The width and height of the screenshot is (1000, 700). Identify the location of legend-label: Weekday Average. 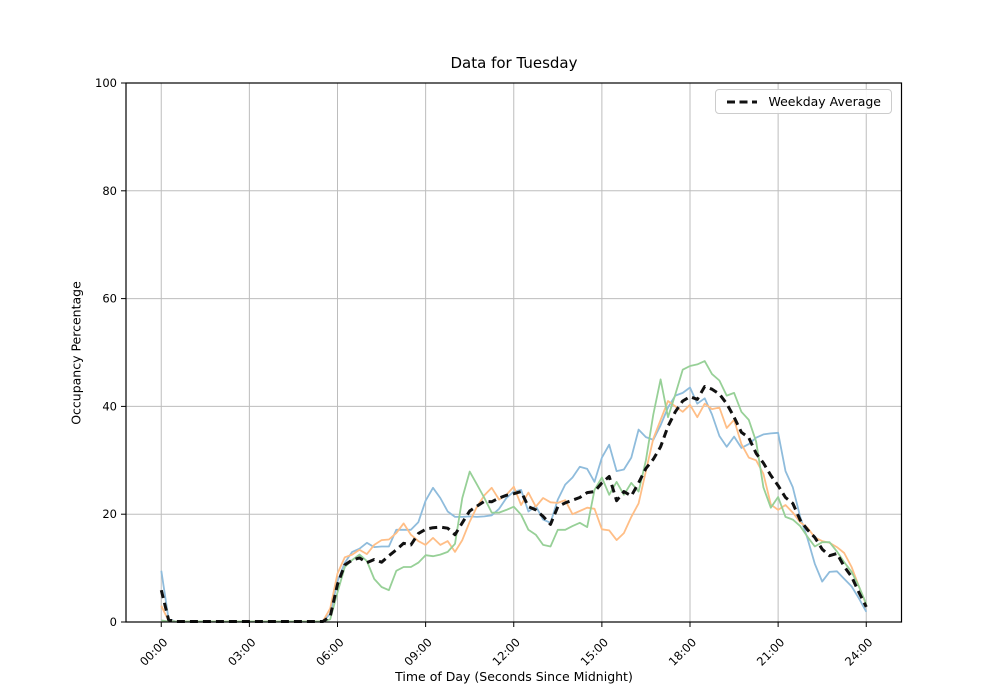
(824, 101).